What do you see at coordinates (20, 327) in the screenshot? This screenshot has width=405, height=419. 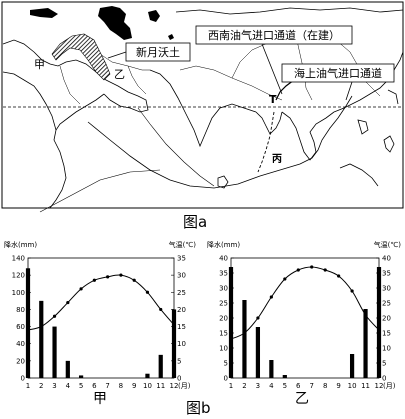 I see `y-tick-label-left: 60` at bounding box center [20, 327].